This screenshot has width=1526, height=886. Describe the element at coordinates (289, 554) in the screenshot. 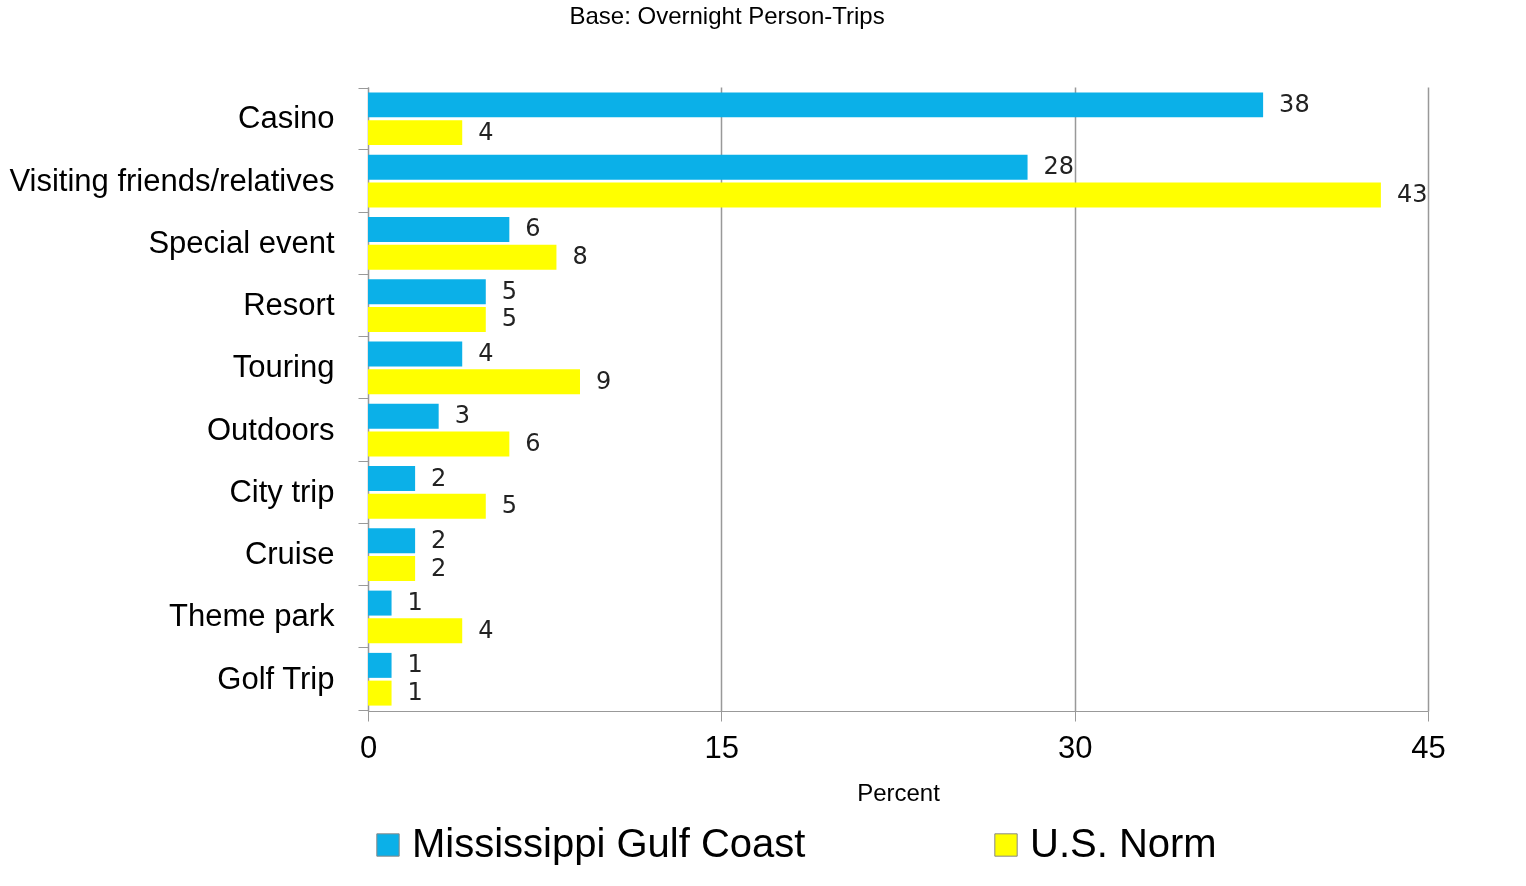

I see `y-tick-label: Cruise` at that location.